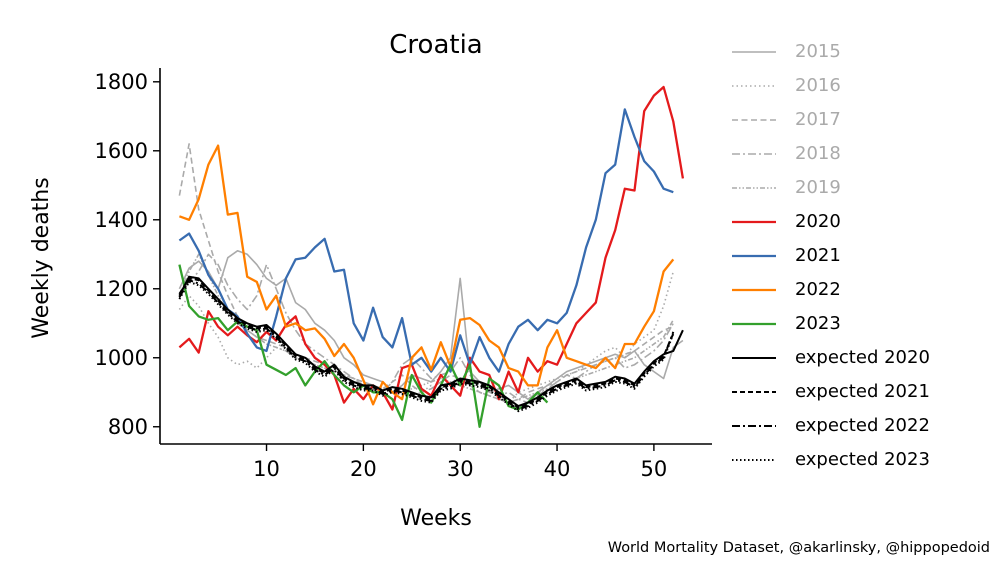  What do you see at coordinates (818, 85) in the screenshot?
I see `legend-label: 2016` at bounding box center [818, 85].